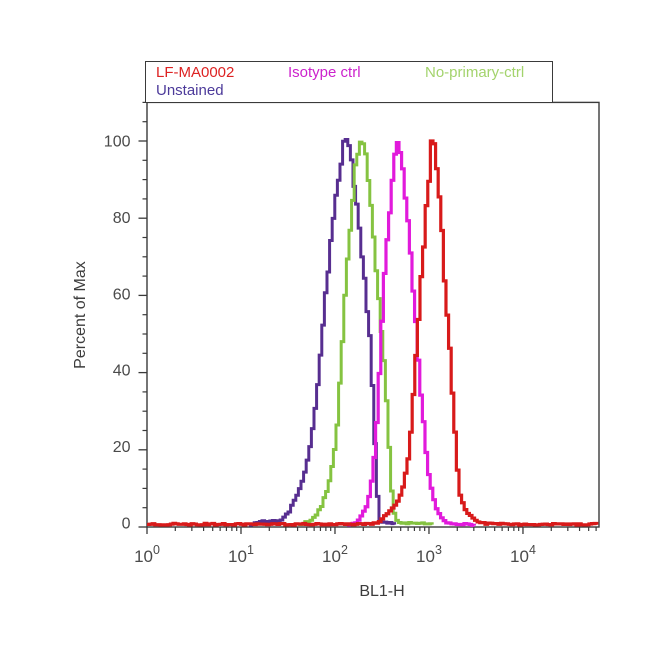 The height and width of the screenshot is (664, 650). I want to click on y-tick-label: 40, so click(122, 371).